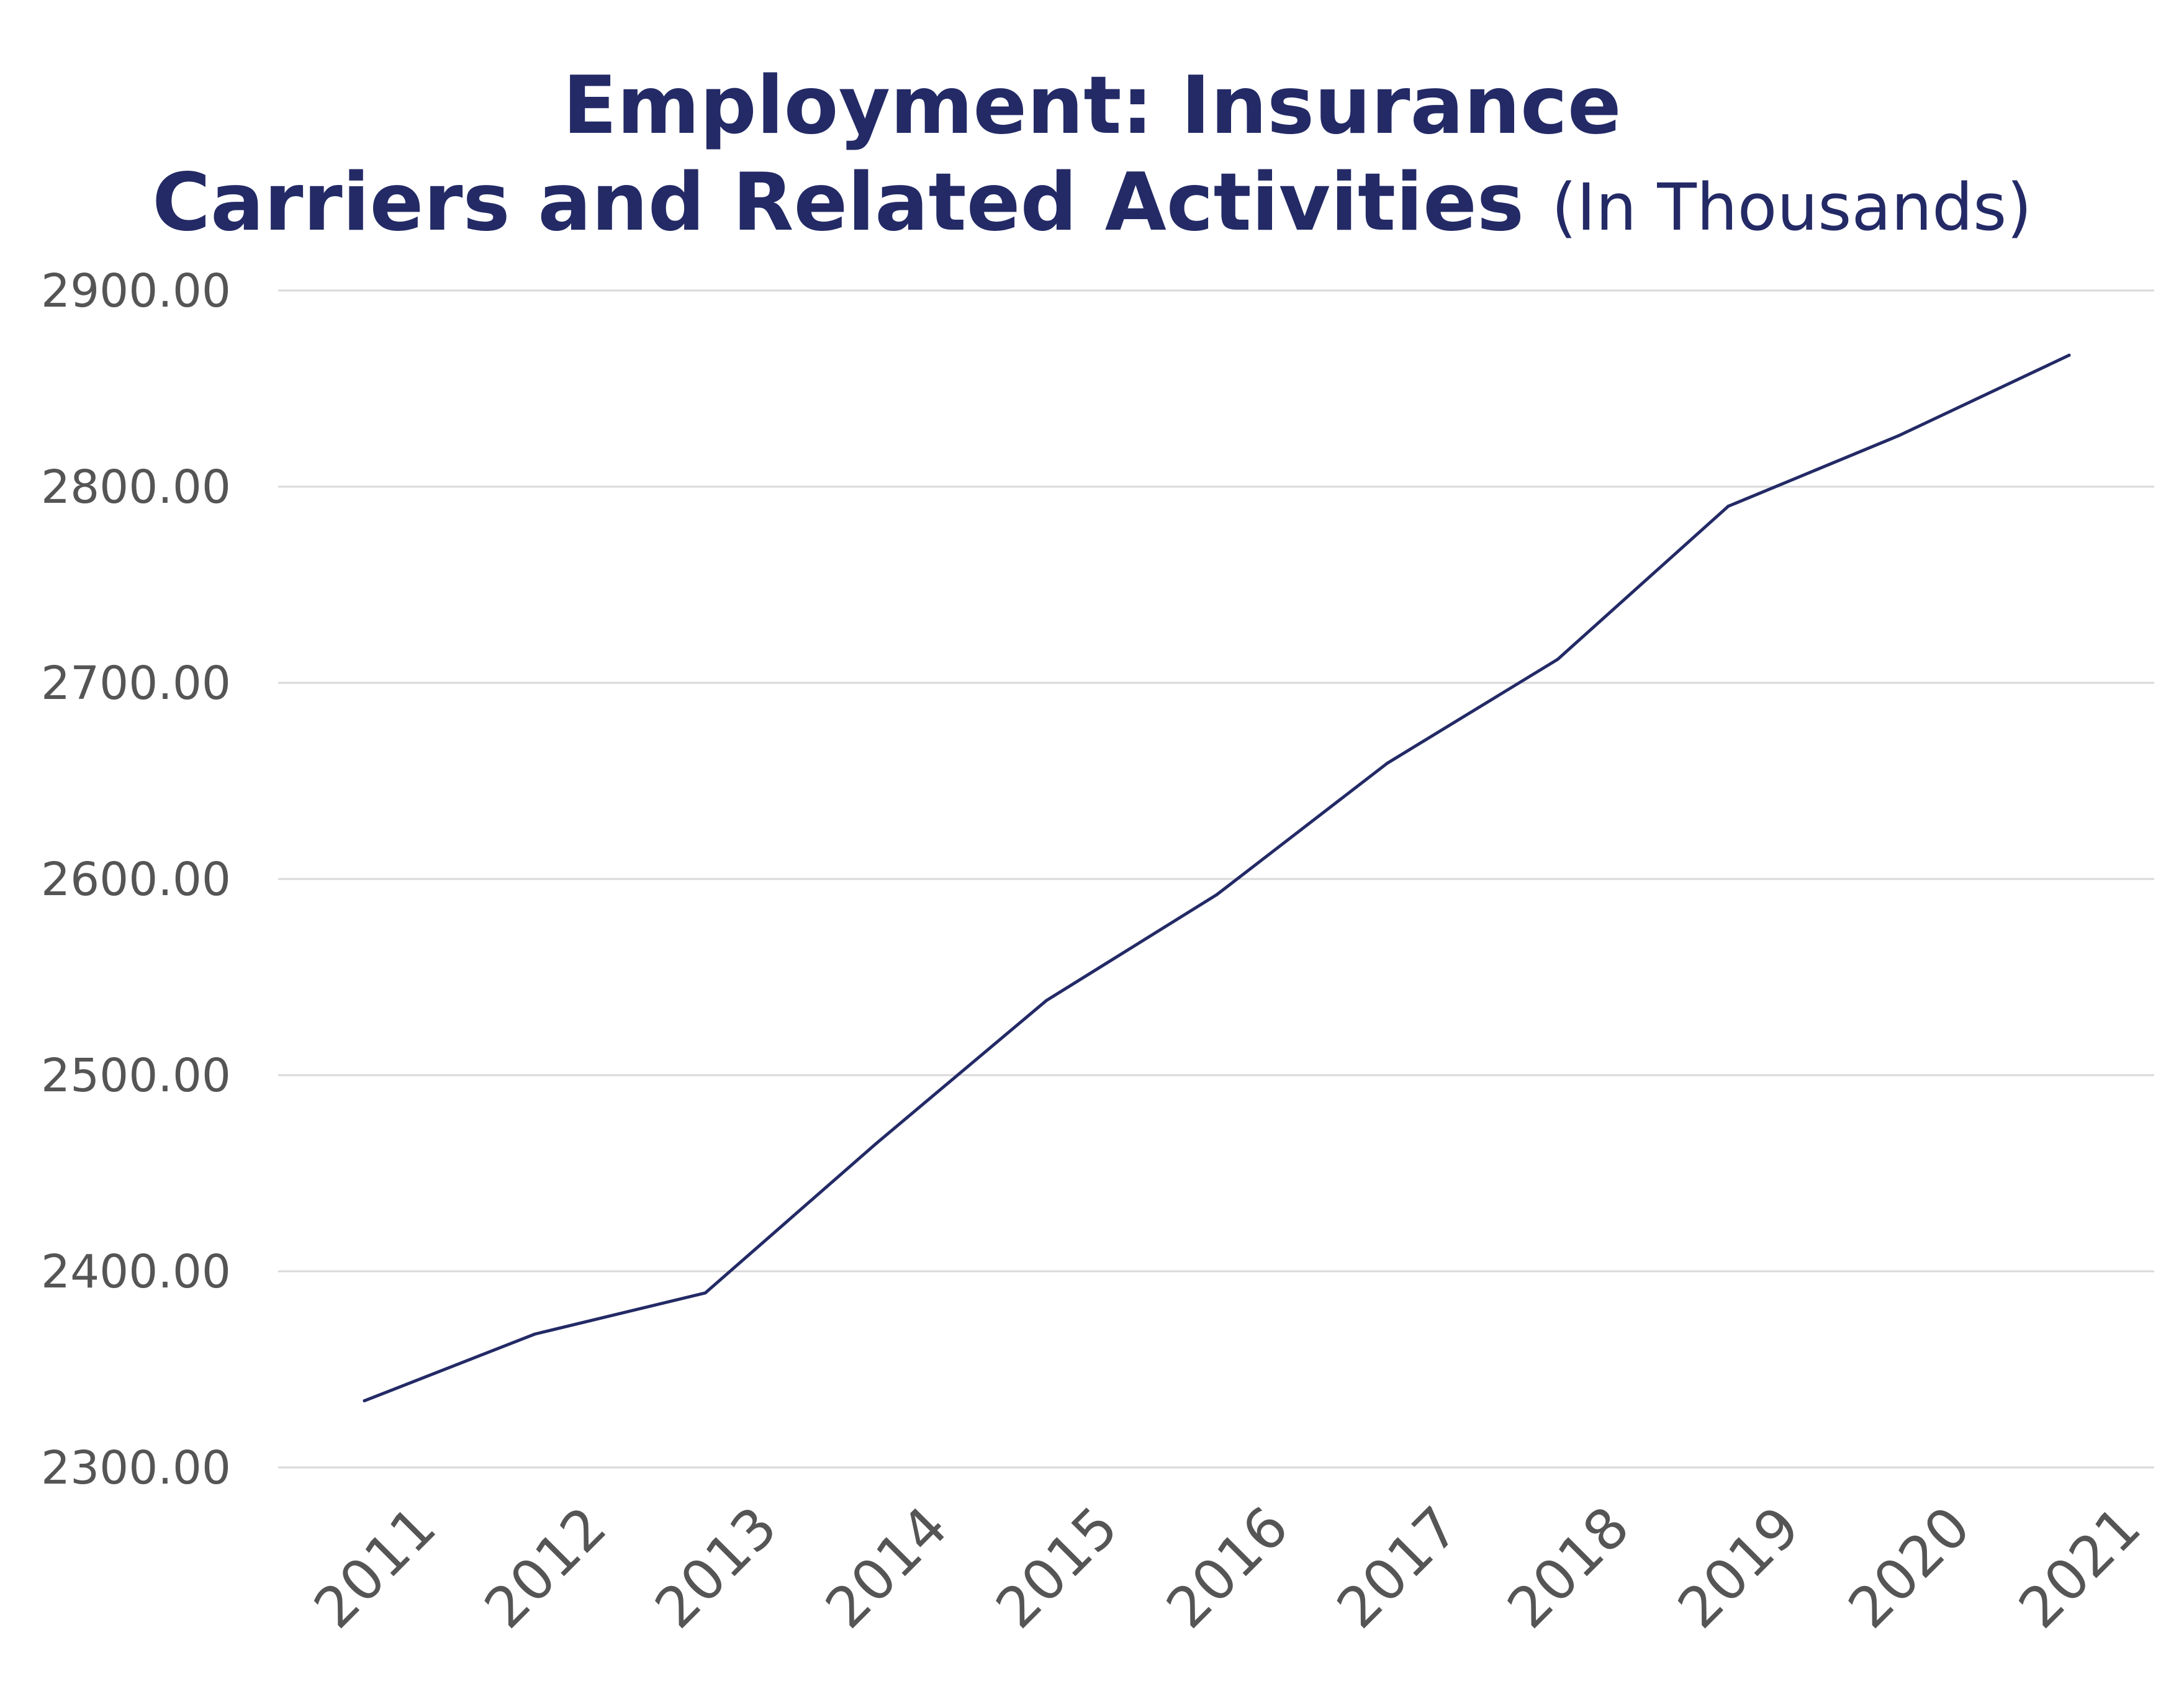  I want to click on chart-title-unit: (In Thousands), so click(1791, 207).